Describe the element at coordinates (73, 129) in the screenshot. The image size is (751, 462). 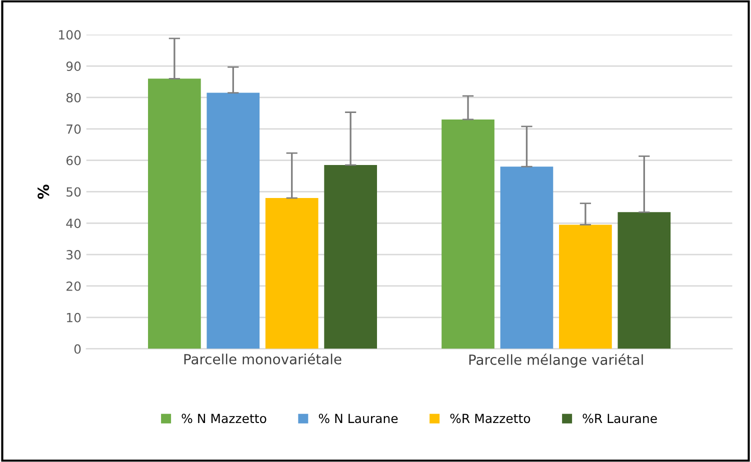
I see `y-tick-label: 70` at that location.